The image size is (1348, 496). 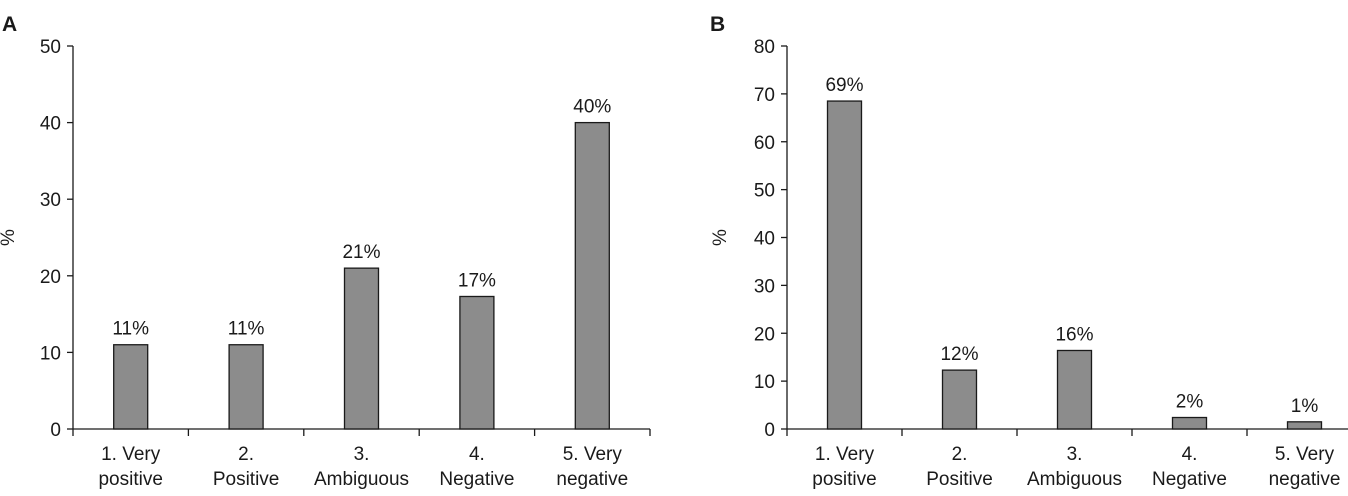 What do you see at coordinates (9, 24) in the screenshot?
I see `panel-label: A` at bounding box center [9, 24].